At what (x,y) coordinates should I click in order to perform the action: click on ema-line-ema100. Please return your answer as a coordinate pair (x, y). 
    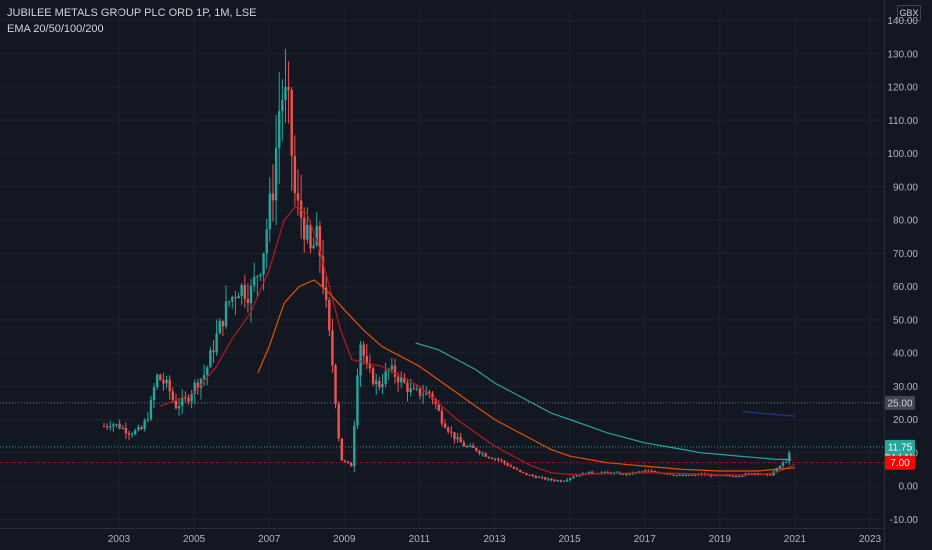
    Looking at the image, I should click on (603, 401).